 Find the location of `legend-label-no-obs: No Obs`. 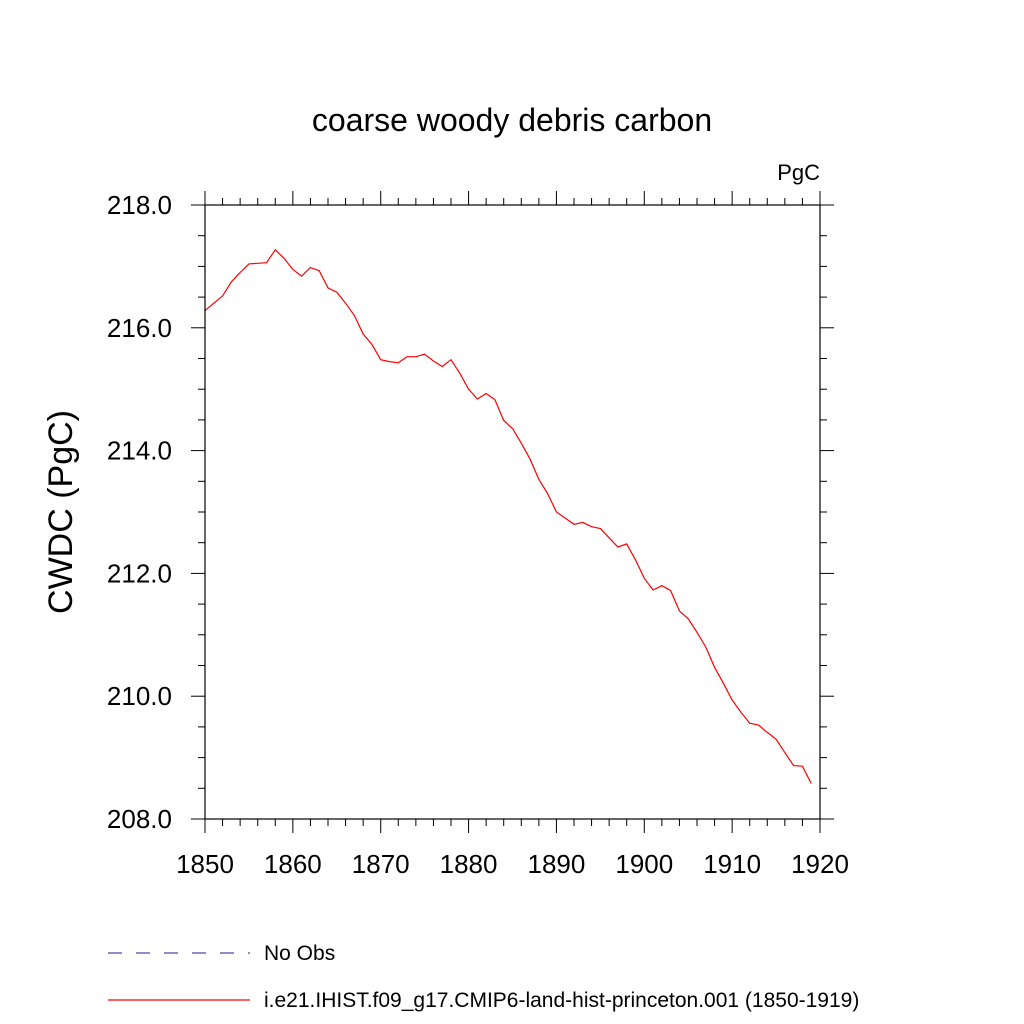

legend-label-no-obs: No Obs is located at coordinates (299, 953).